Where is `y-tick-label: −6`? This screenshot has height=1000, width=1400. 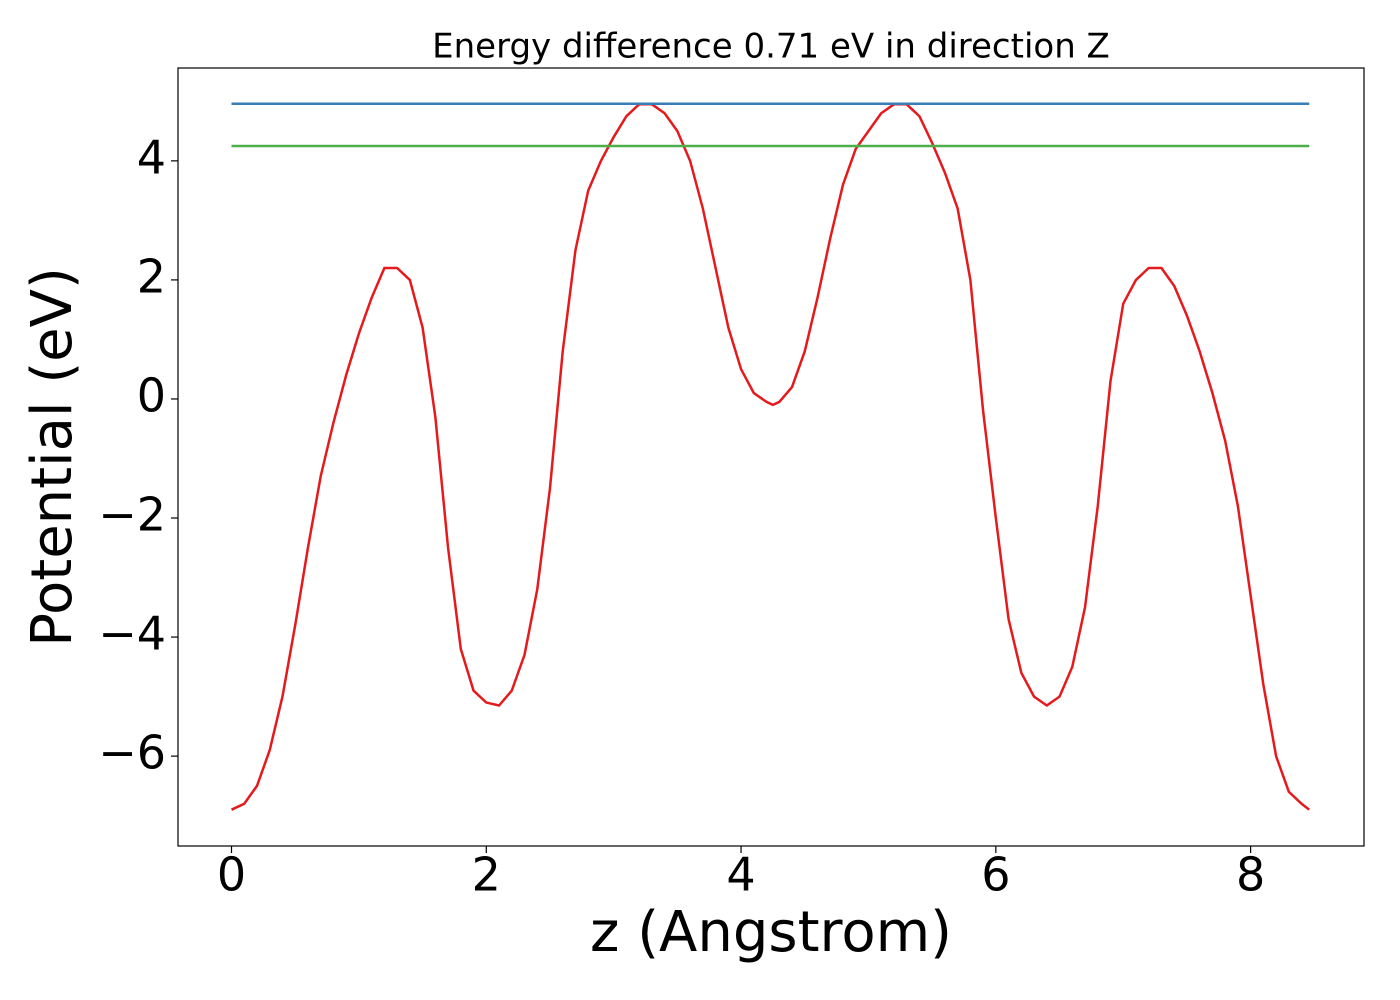
y-tick-label: −6 is located at coordinates (132, 753).